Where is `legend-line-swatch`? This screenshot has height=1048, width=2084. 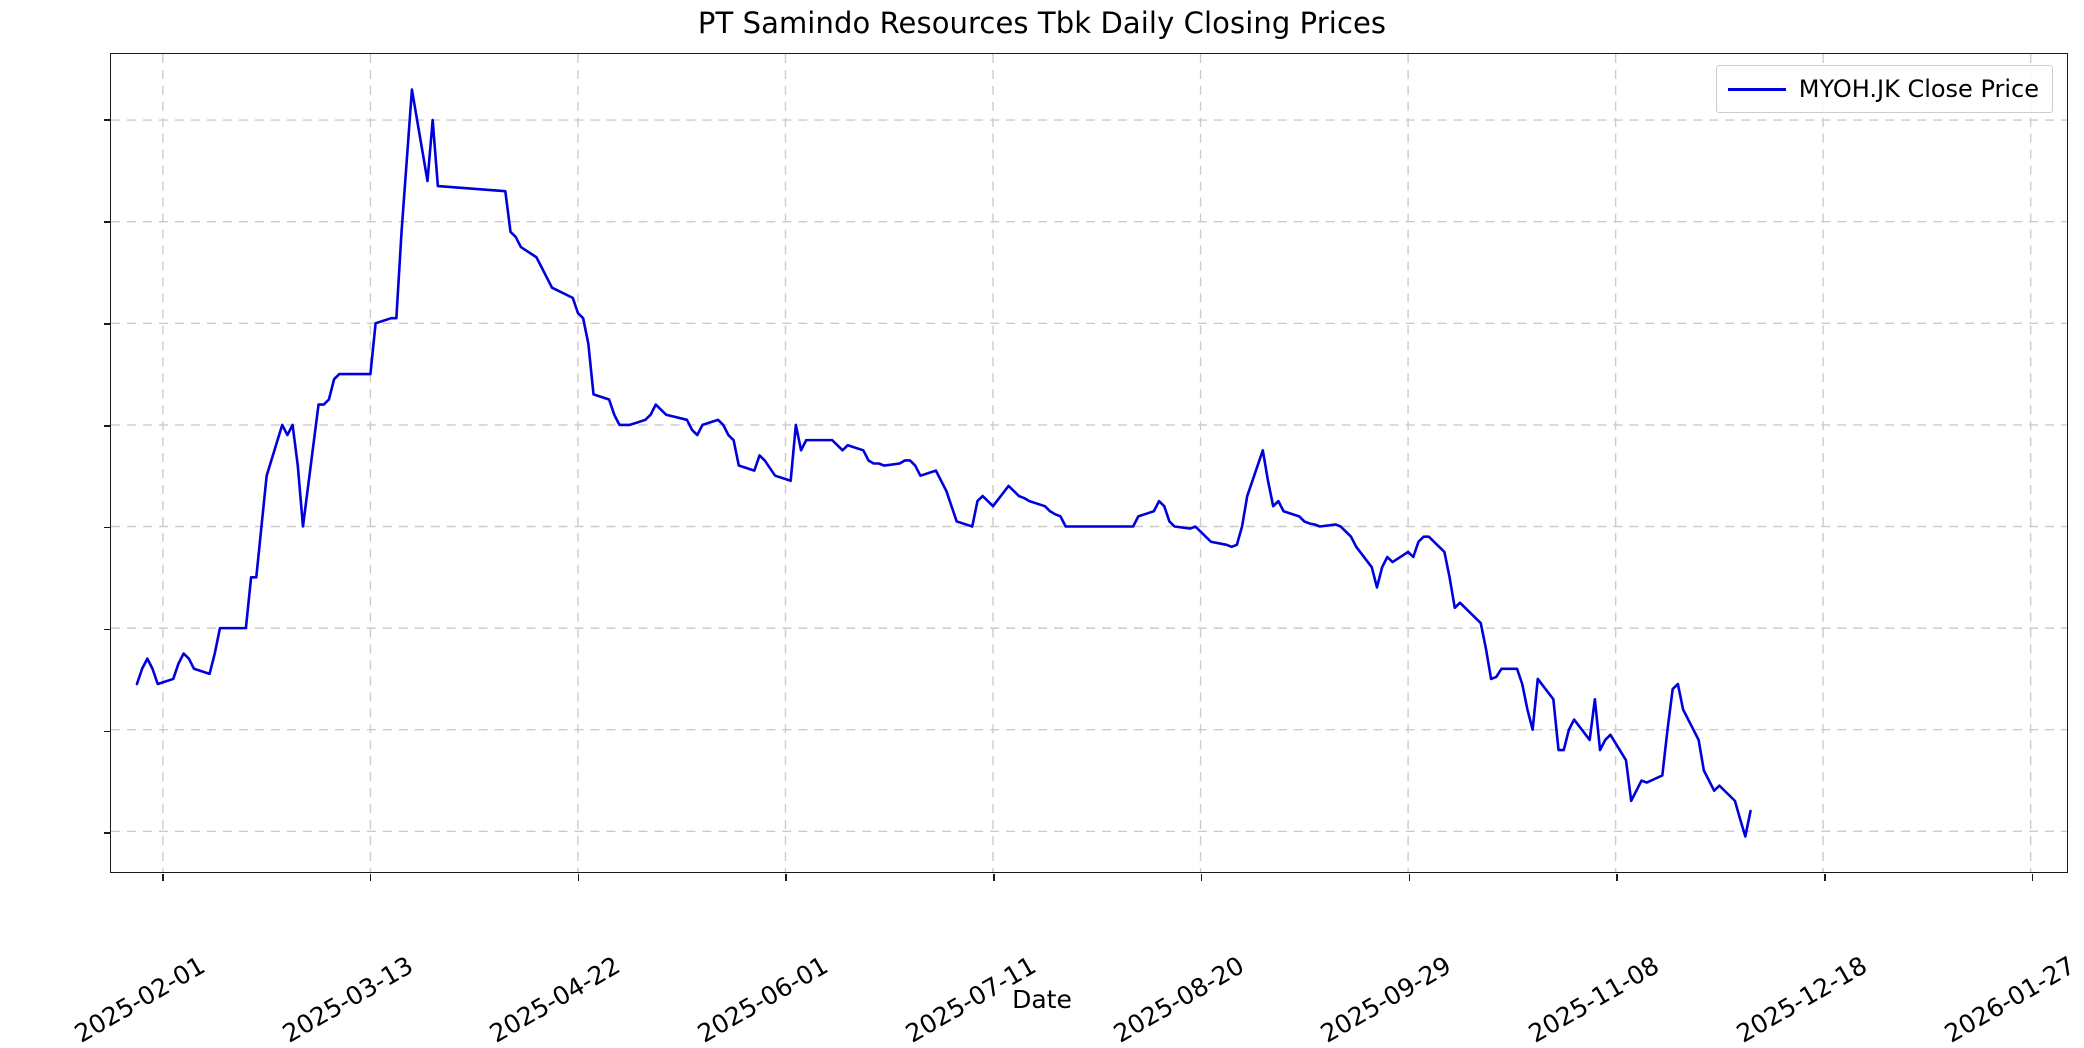
legend-line-swatch is located at coordinates (1756, 89).